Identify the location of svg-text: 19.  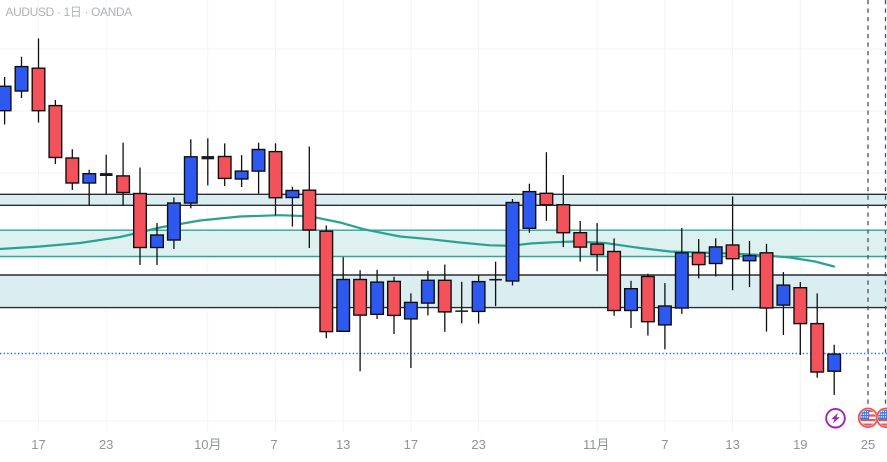
(800, 444).